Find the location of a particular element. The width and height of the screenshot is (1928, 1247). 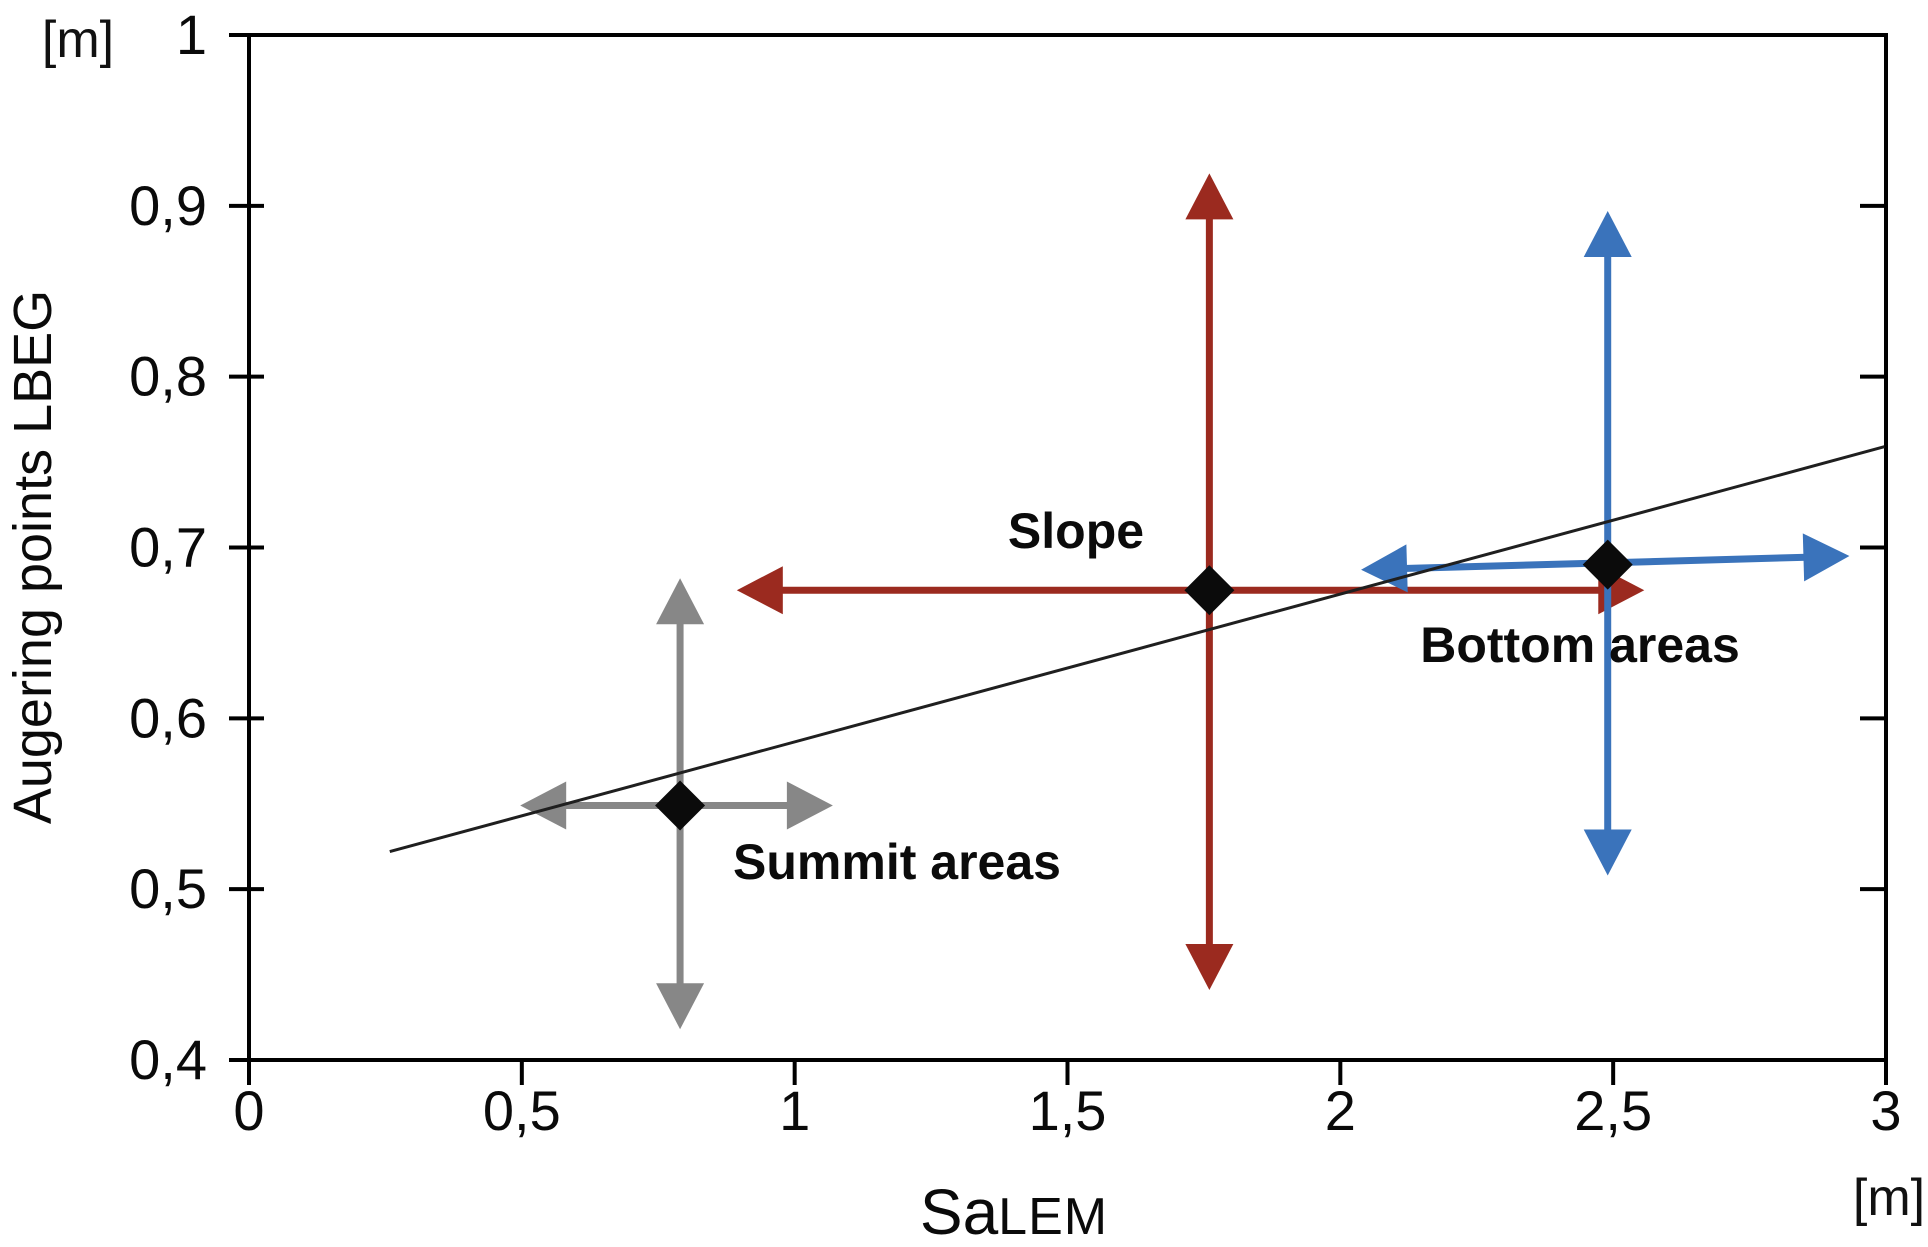

x-axis-unit-label: [m] is located at coordinates (1889, 1198).